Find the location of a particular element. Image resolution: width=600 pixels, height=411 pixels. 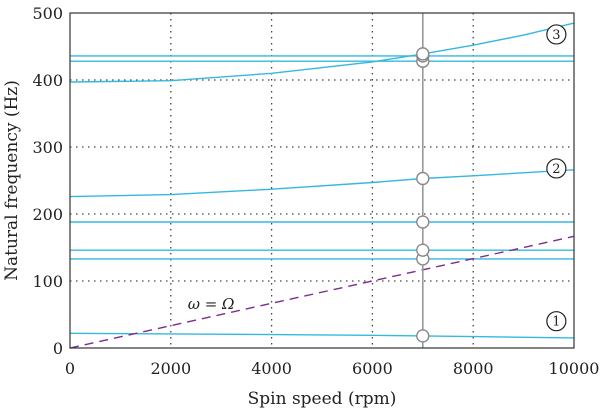

mode-labels: 1 2 3 is located at coordinates (556, 178).